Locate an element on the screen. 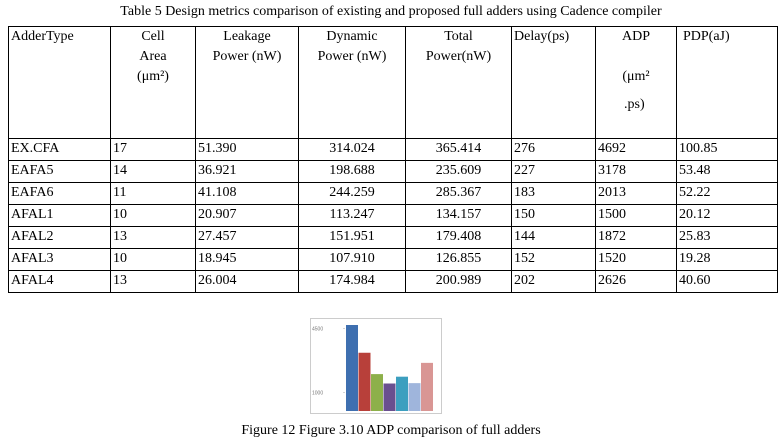  cell: 25.83 is located at coordinates (727, 237).